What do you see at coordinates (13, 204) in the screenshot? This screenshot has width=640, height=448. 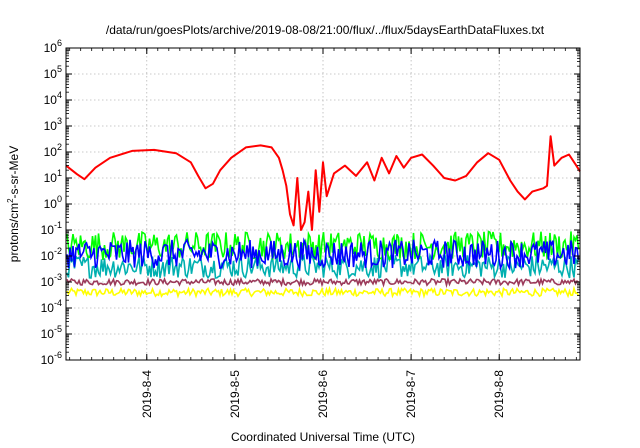 I see `y-axis-label: protons/cm2-s-sr-MeV` at bounding box center [13, 204].